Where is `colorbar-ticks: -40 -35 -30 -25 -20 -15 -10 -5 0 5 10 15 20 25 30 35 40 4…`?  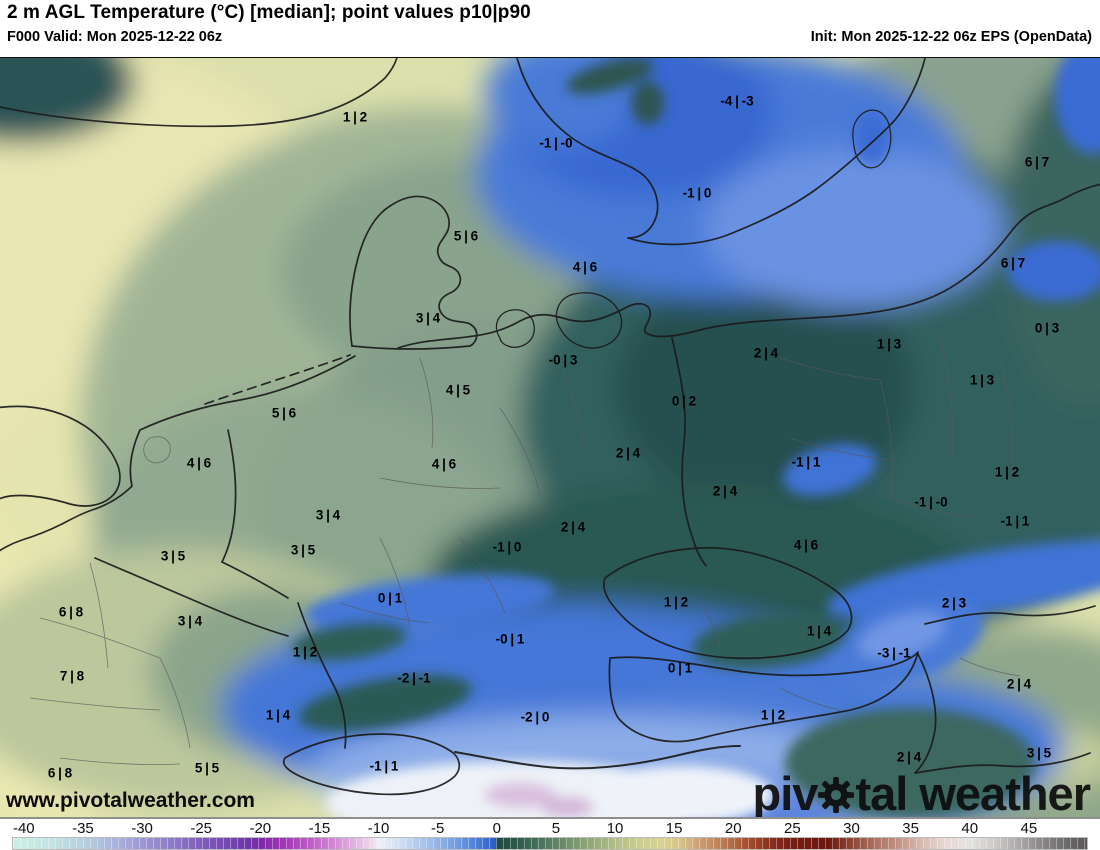
colorbar-ticks: -40 -35 -30 -25 -20 -15 -10 -5 0 5 10 15 20 25 30 35 40 4… is located at coordinates (550, 828).